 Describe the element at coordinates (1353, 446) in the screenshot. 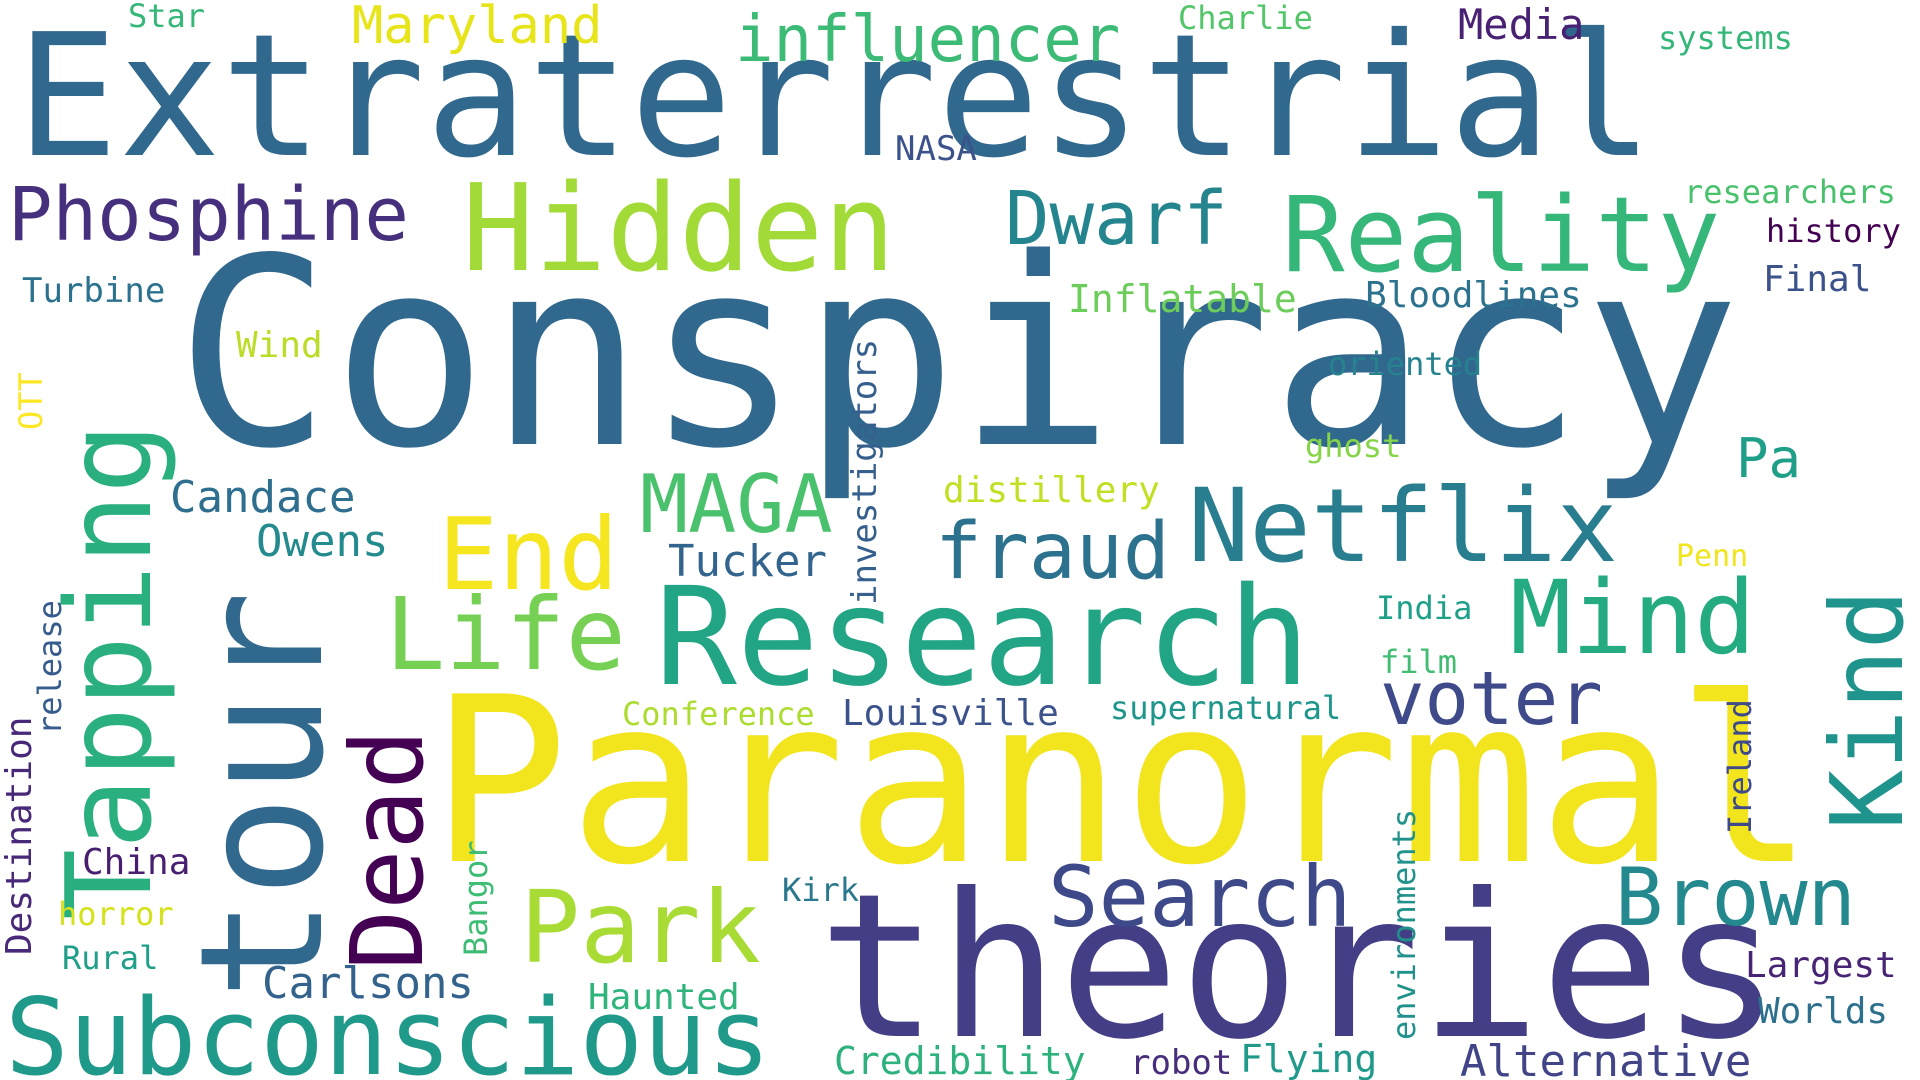

I see `word-ghost: ghost` at that location.